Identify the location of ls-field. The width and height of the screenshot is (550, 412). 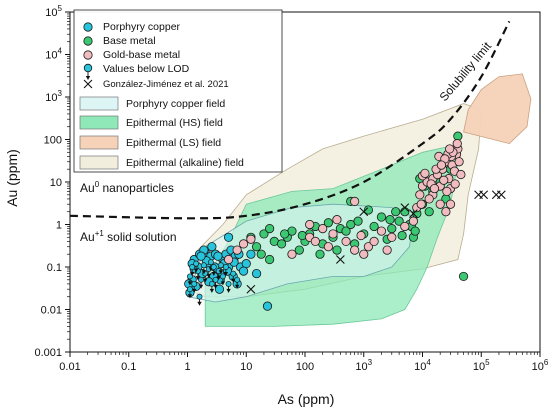
(497, 109).